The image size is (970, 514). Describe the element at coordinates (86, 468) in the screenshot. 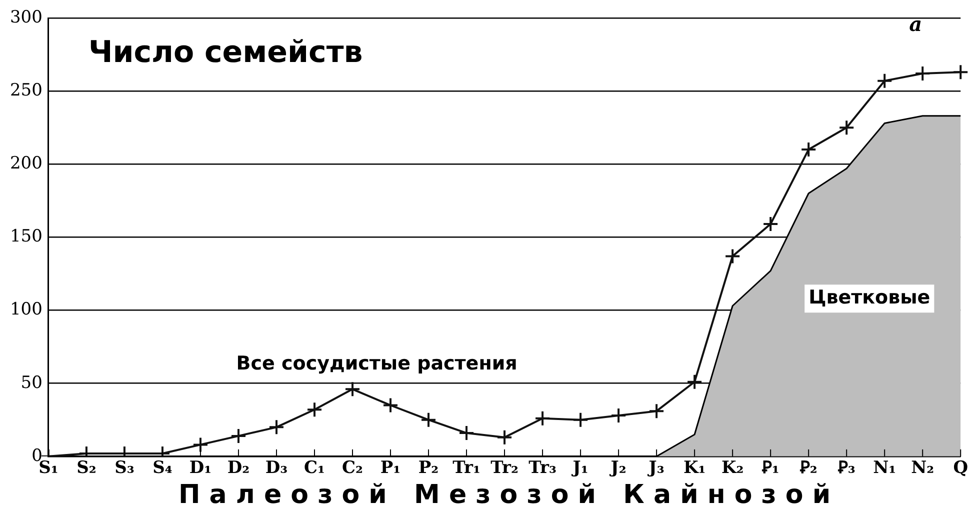

I see `x-tick-label: S₂` at that location.